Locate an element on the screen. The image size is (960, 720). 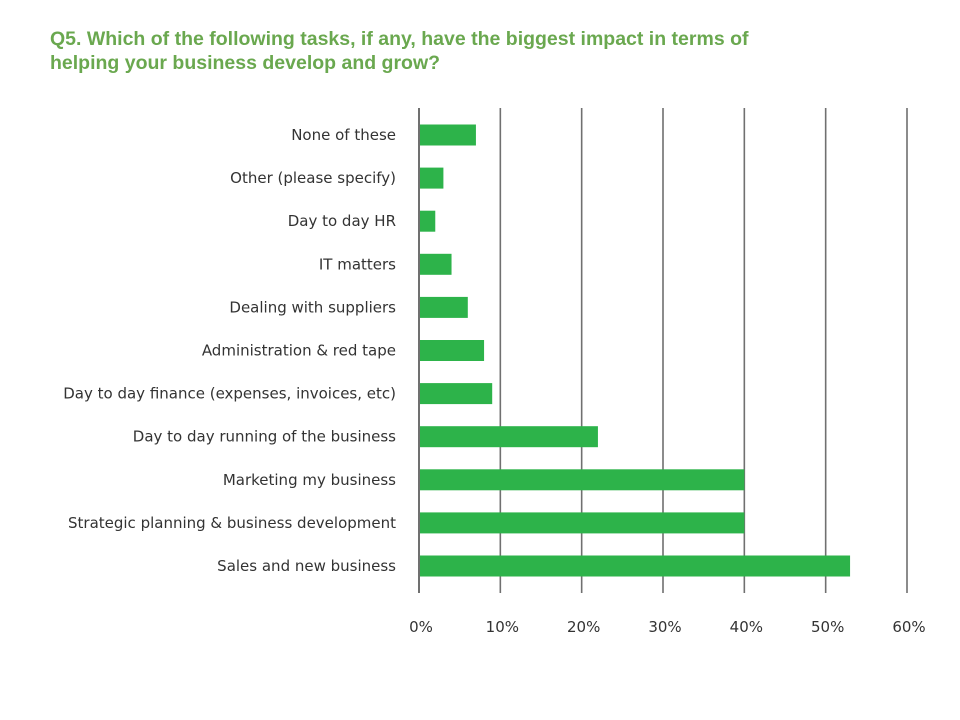
category-label: Day to day running of the business is located at coordinates (264, 437).